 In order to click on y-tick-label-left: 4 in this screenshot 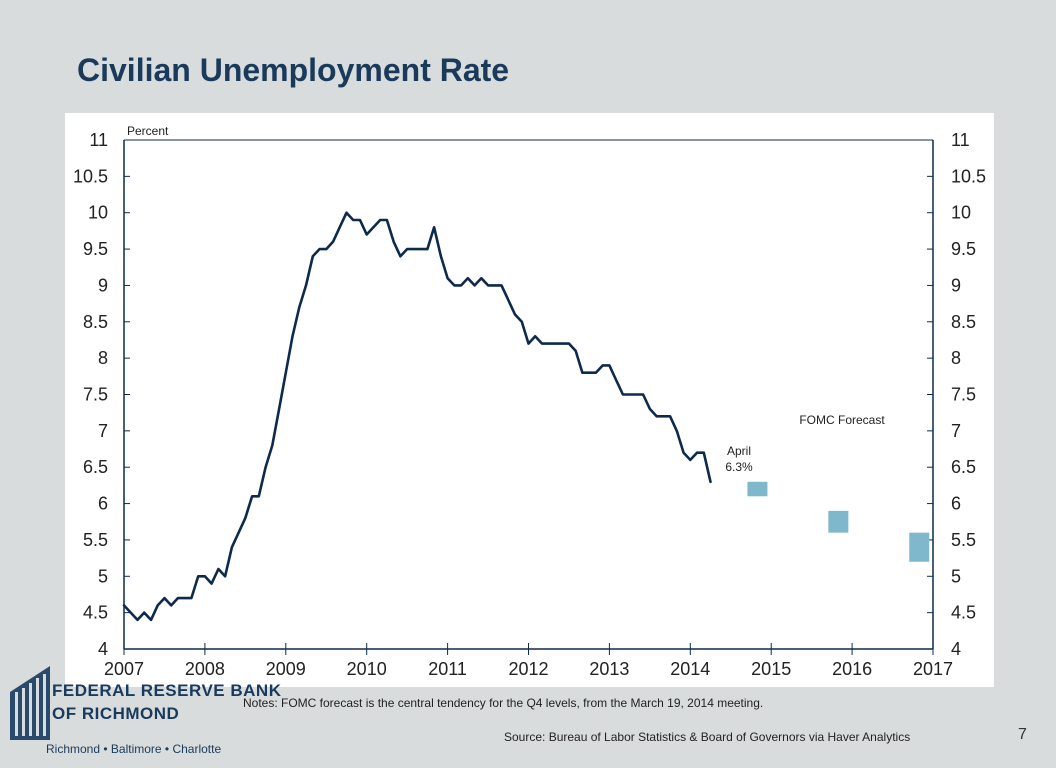, I will do `click(103, 649)`.